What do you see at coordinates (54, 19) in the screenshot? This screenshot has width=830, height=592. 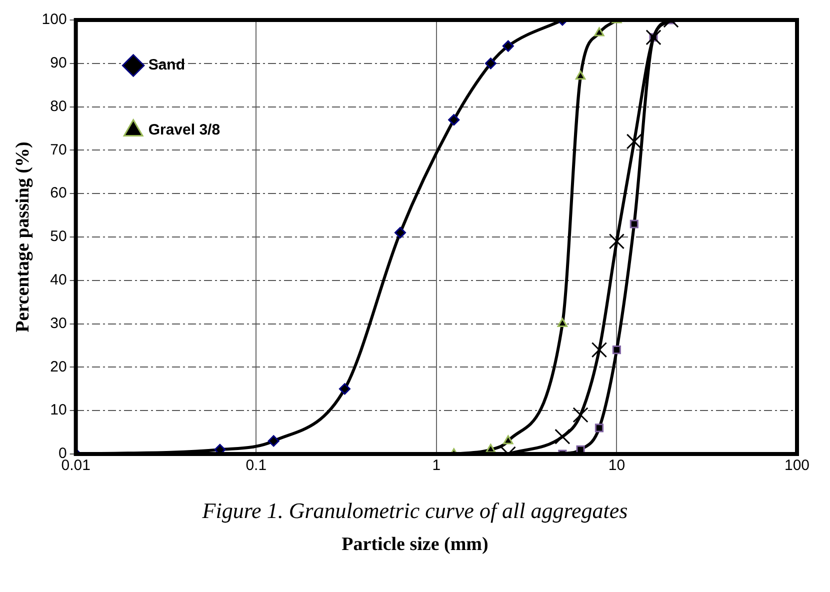 I see `y-tick-label: 100` at bounding box center [54, 19].